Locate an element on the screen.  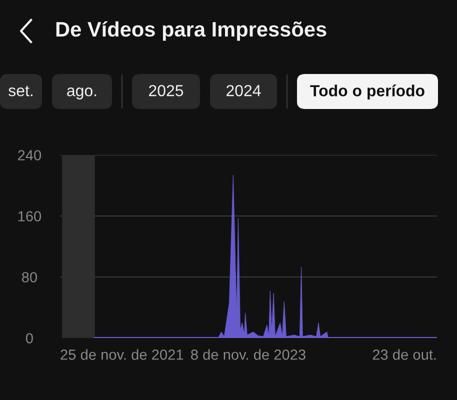
x-tick-label: 25 de nov. de 2021 is located at coordinates (122, 354).